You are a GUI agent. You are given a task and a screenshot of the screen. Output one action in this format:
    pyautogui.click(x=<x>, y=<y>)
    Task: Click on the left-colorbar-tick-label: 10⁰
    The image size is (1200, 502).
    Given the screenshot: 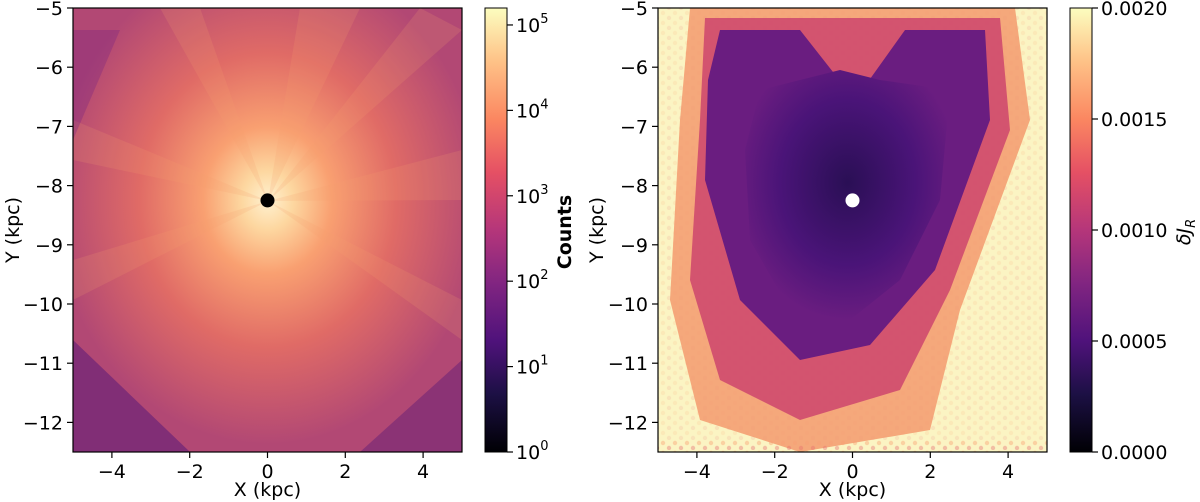 What is the action you would take?
    pyautogui.click(x=532, y=451)
    